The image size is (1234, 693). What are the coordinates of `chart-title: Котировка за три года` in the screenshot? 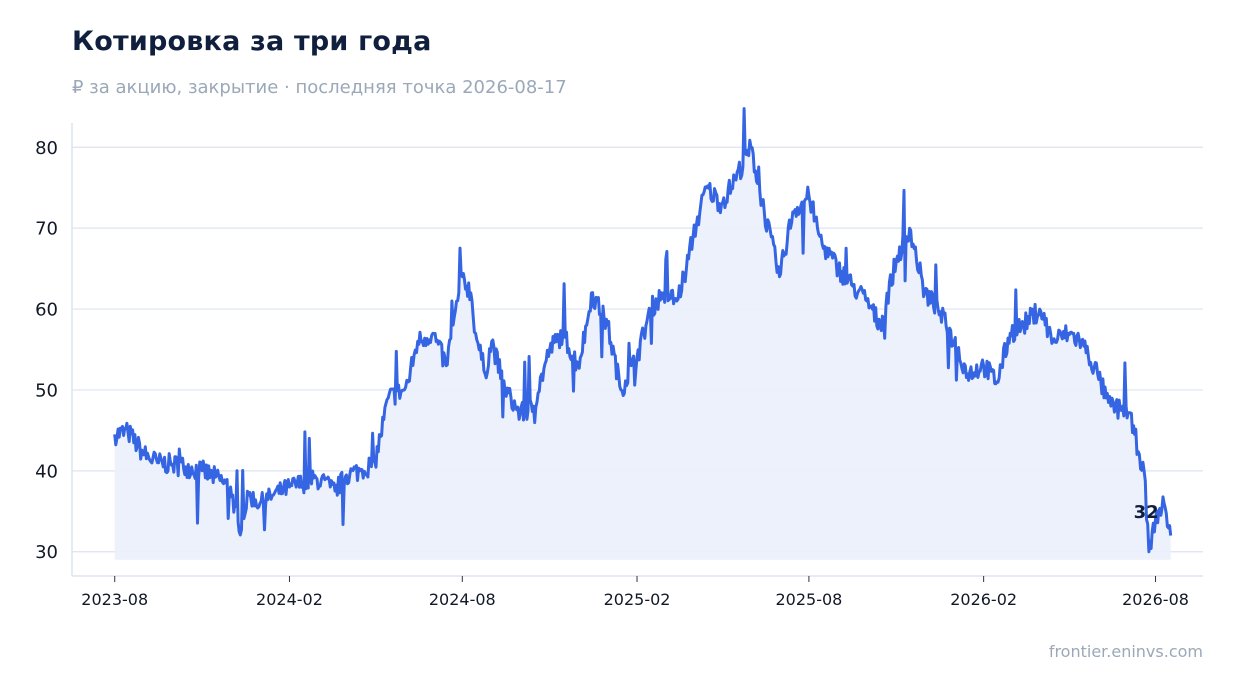 It's located at (252, 41).